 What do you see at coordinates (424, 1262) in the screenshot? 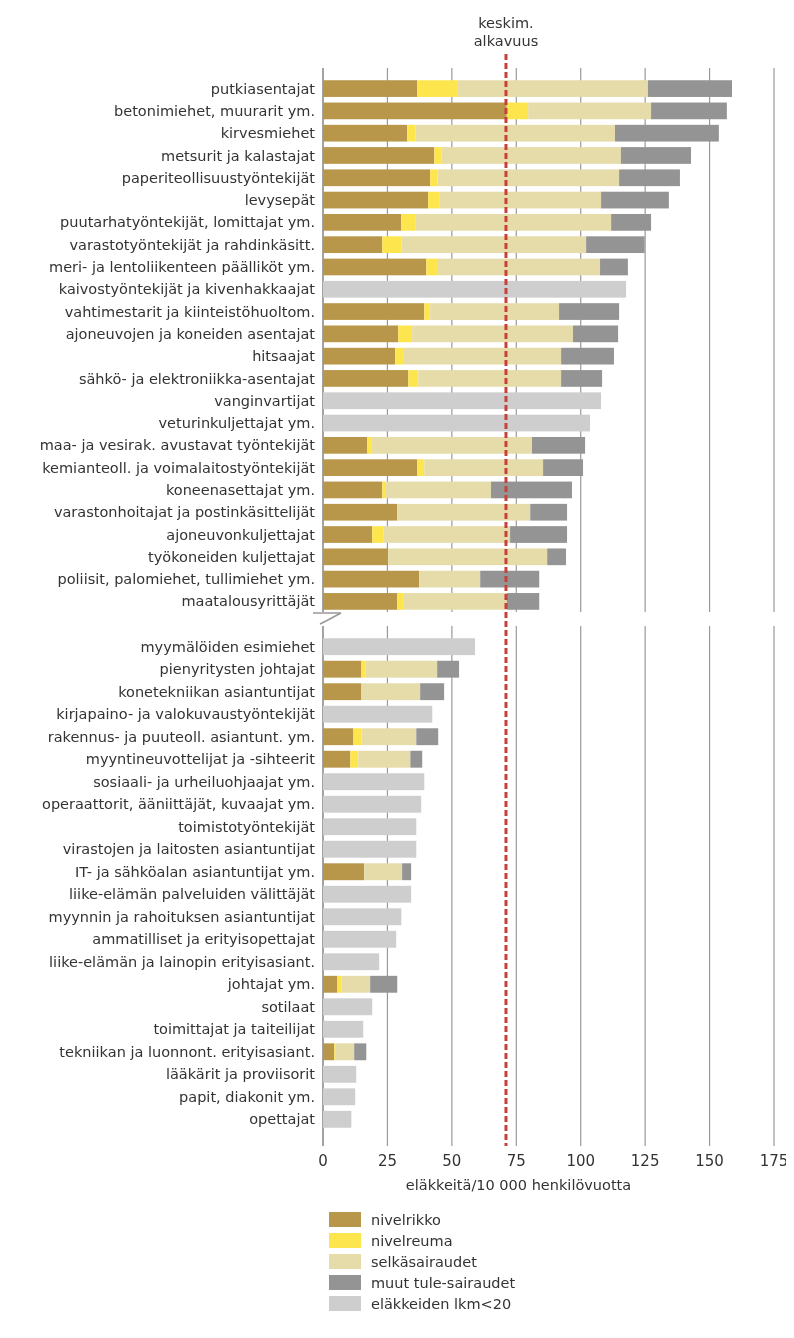
I see `legend-label: selkäsairaudet` at bounding box center [424, 1262].